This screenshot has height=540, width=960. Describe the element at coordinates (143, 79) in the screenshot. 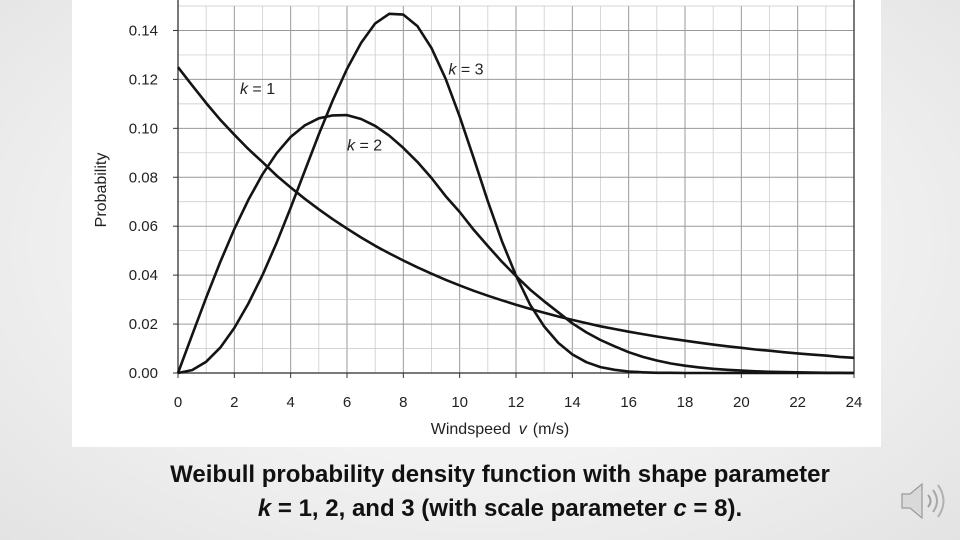

I see `y-tick-label: 0.12` at that location.